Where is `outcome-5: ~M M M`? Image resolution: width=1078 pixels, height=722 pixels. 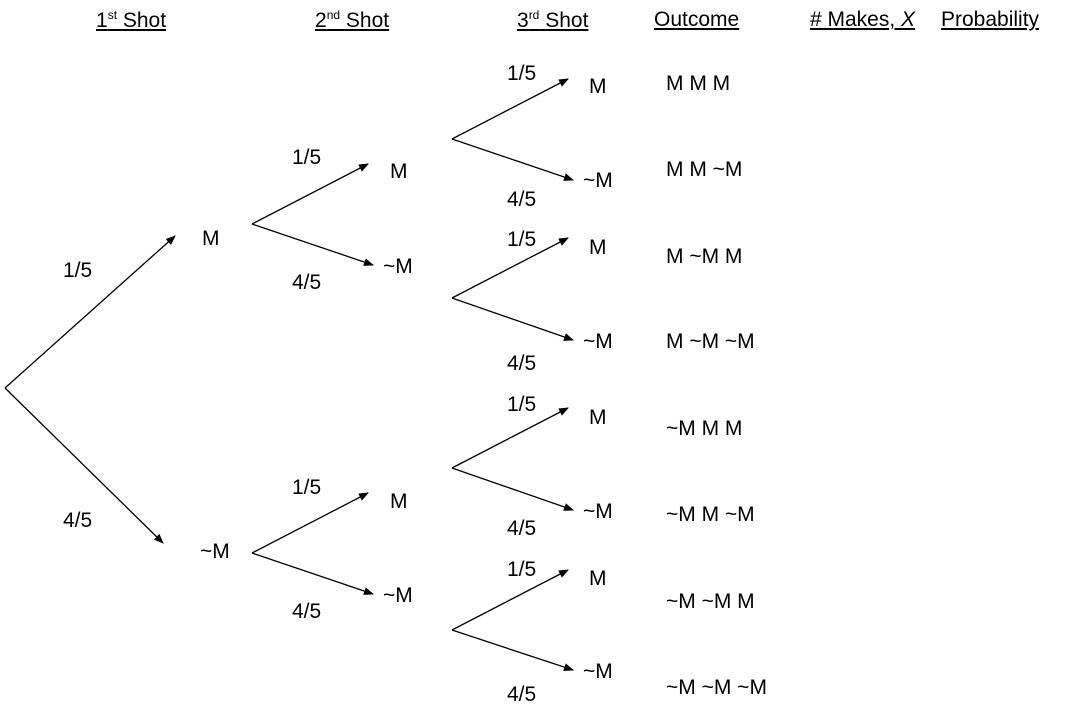
outcome-5: ~M M M is located at coordinates (704, 428).